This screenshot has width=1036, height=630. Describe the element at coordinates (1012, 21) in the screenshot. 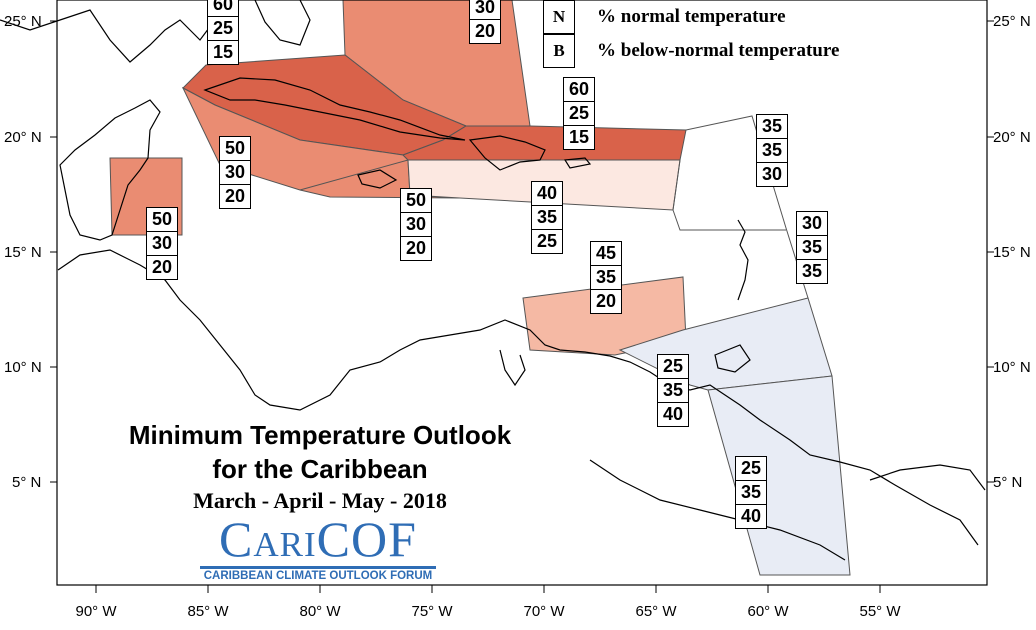

I see `lat-label-25-right: 25° N` at that location.